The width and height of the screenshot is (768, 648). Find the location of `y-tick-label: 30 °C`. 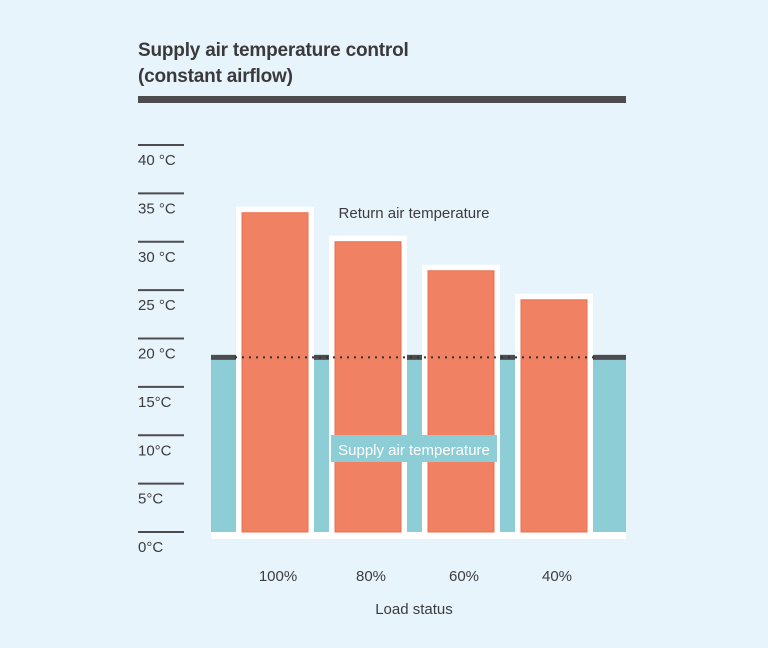

y-tick-label: 30 °C is located at coordinates (157, 257).